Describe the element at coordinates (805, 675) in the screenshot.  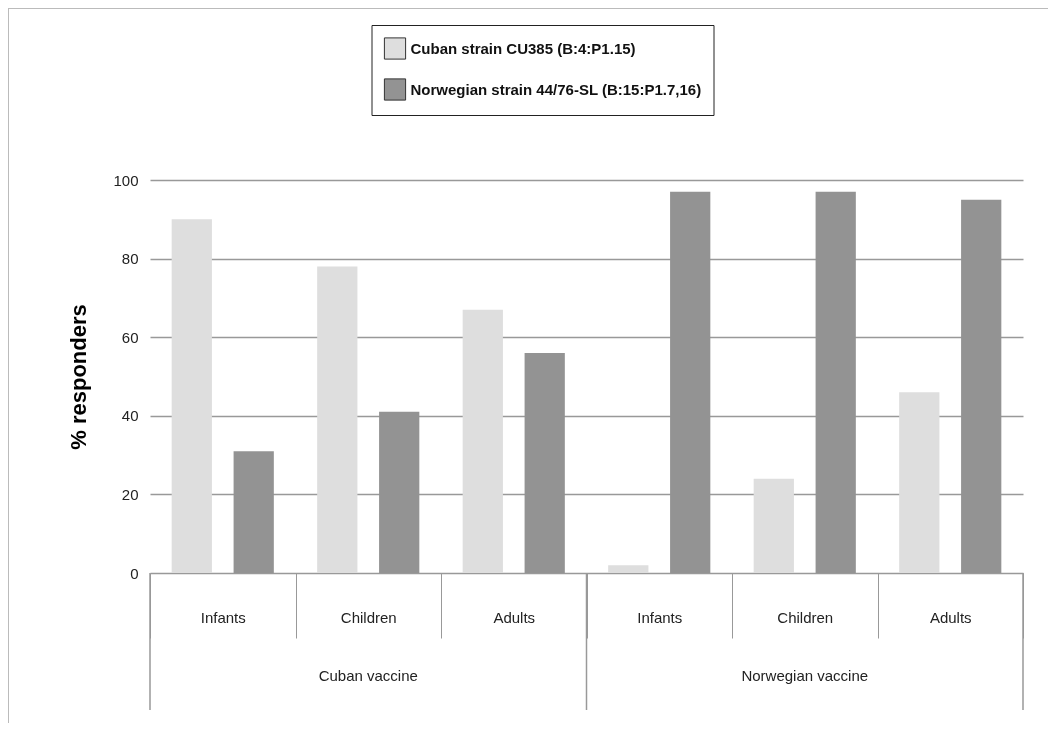
I see `text: Norwegian vaccine` at that location.